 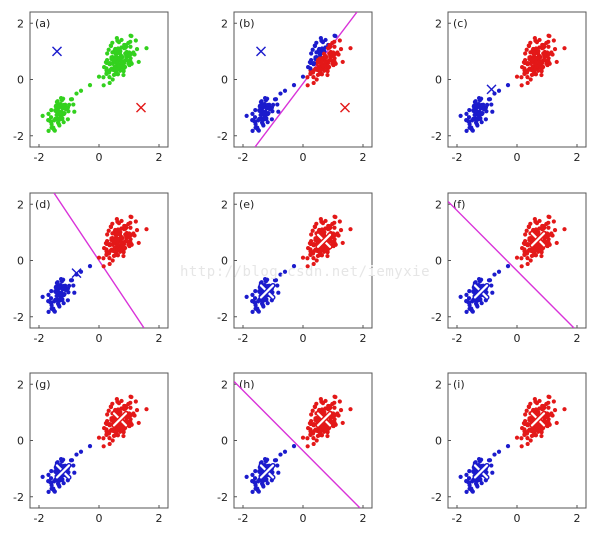 I want to click on panel-label: (i), so click(x=459, y=384).